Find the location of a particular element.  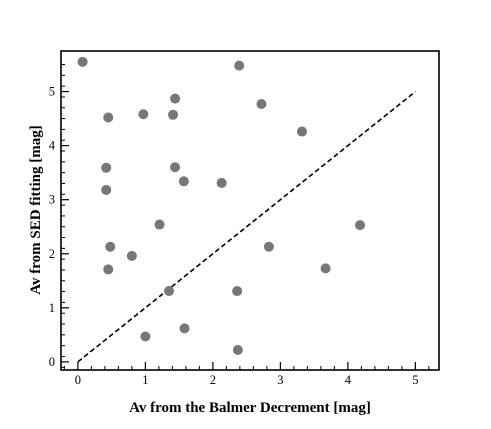

y-tick-label: 5 is located at coordinates (52, 92).